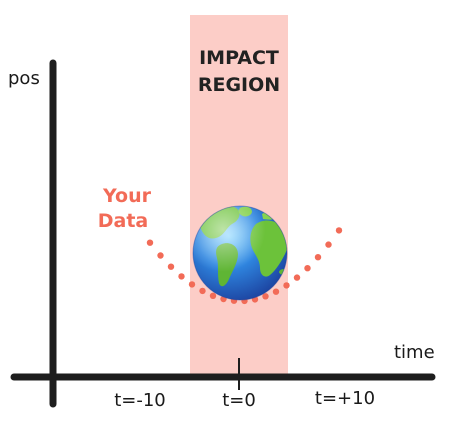 This screenshot has width=465, height=421. Describe the element at coordinates (123, 221) in the screenshot. I see `your-data-label-line2: Data` at that location.